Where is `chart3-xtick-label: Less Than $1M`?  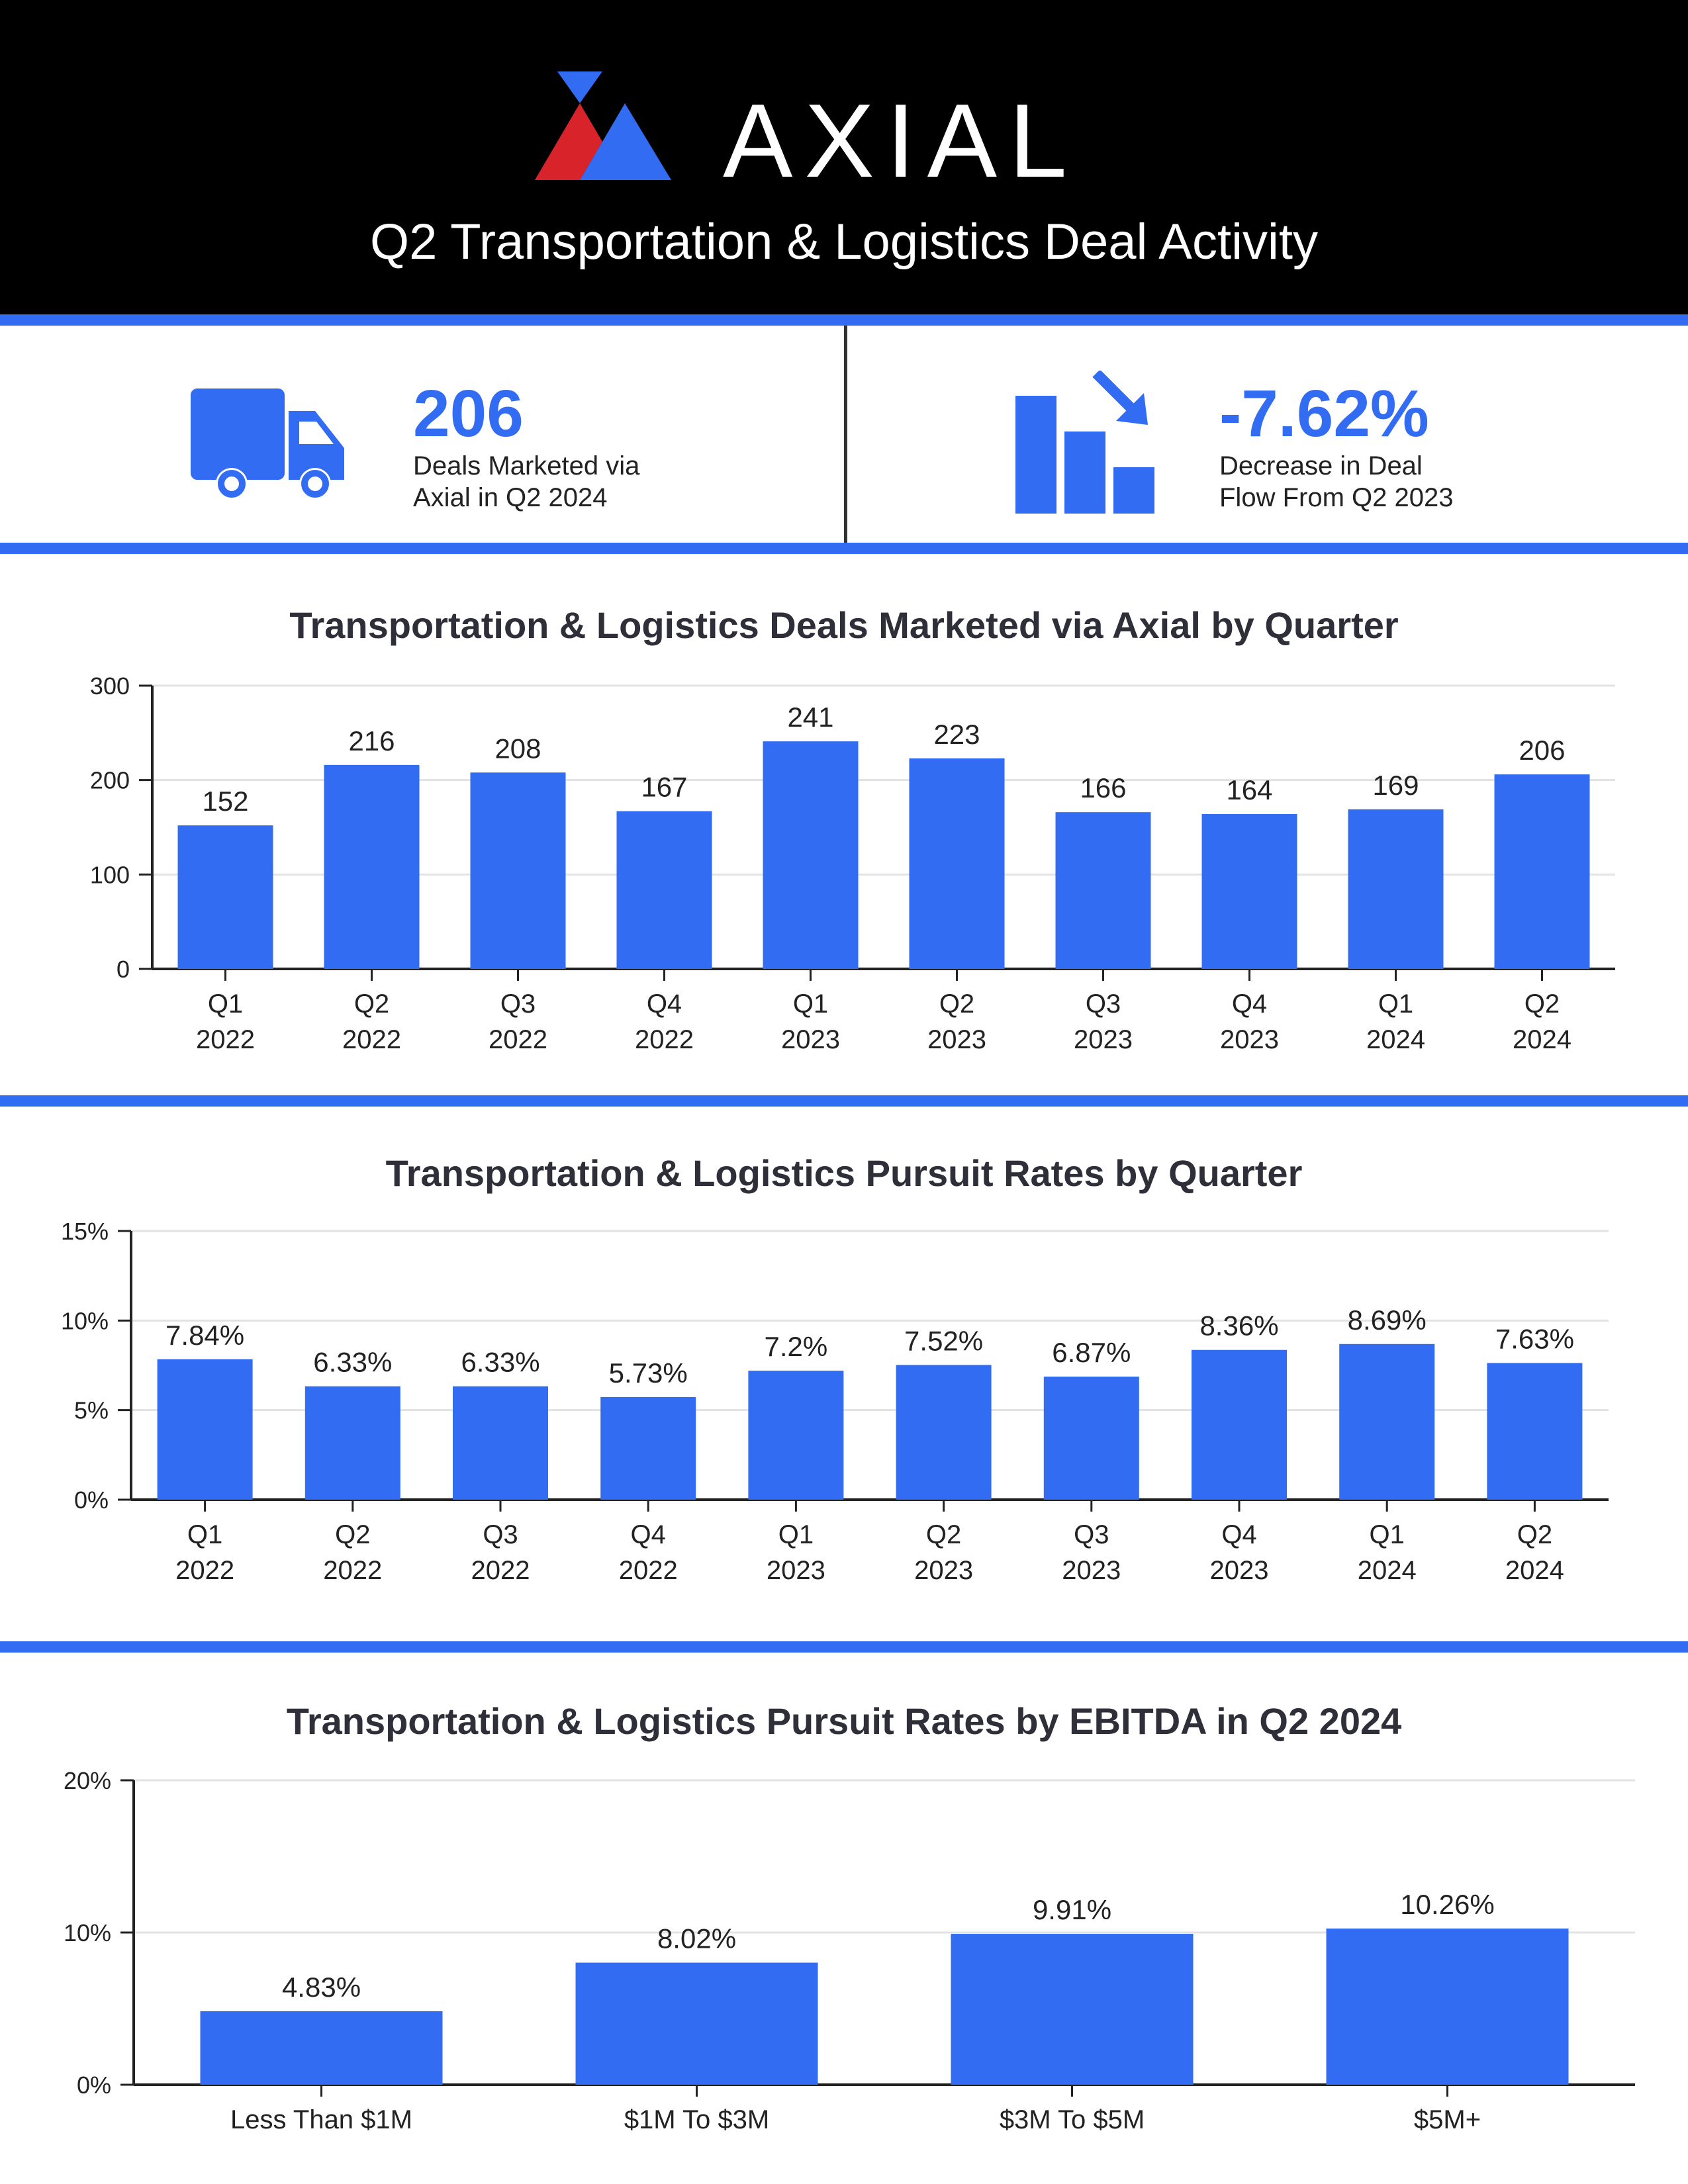
chart3-xtick-label: Less Than $1M is located at coordinates (321, 2119).